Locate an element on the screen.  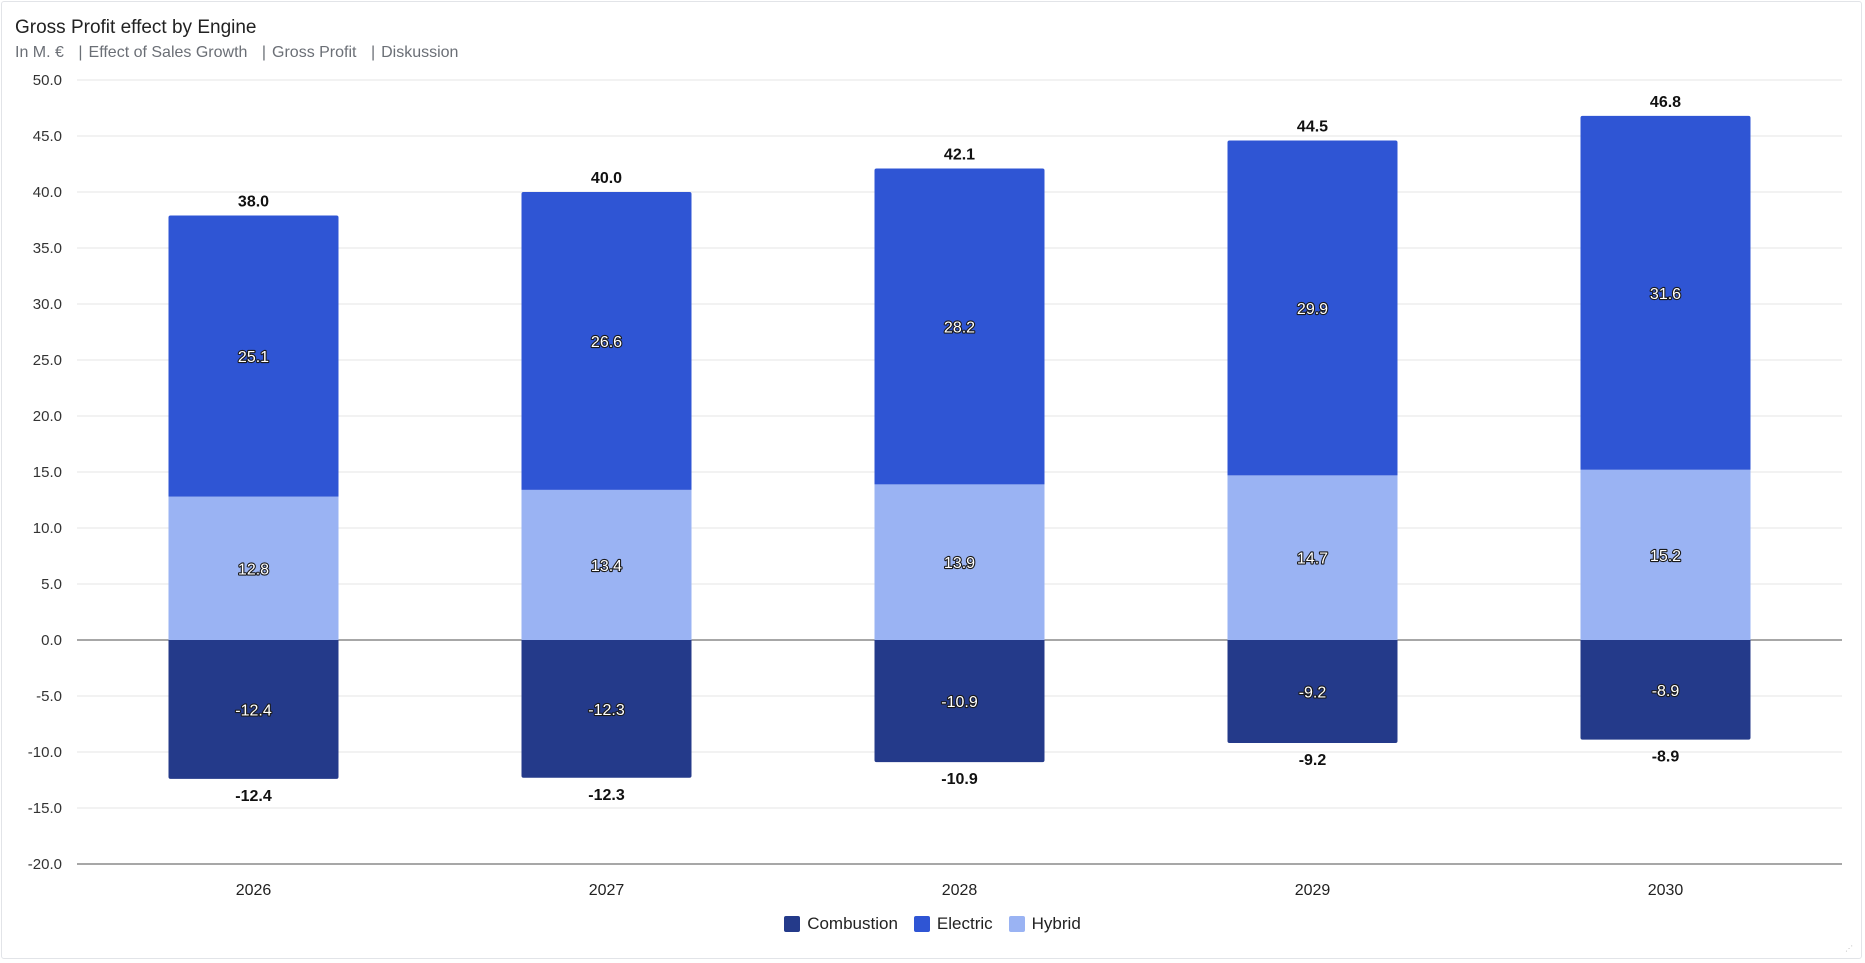
resize-handle-icon: ⋰ is located at coordinates (1849, 948).